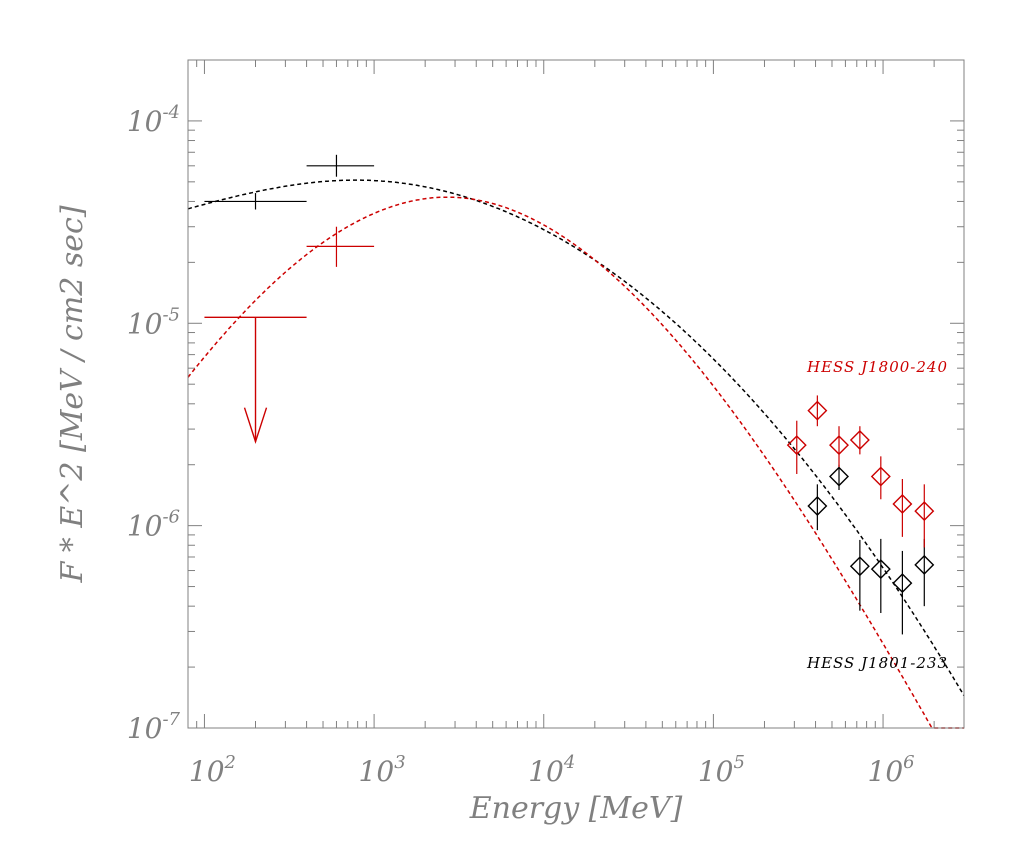 The image size is (1020, 850). What do you see at coordinates (891, 770) in the screenshot?
I see `x-tick-label: 10⁶` at bounding box center [891, 770].